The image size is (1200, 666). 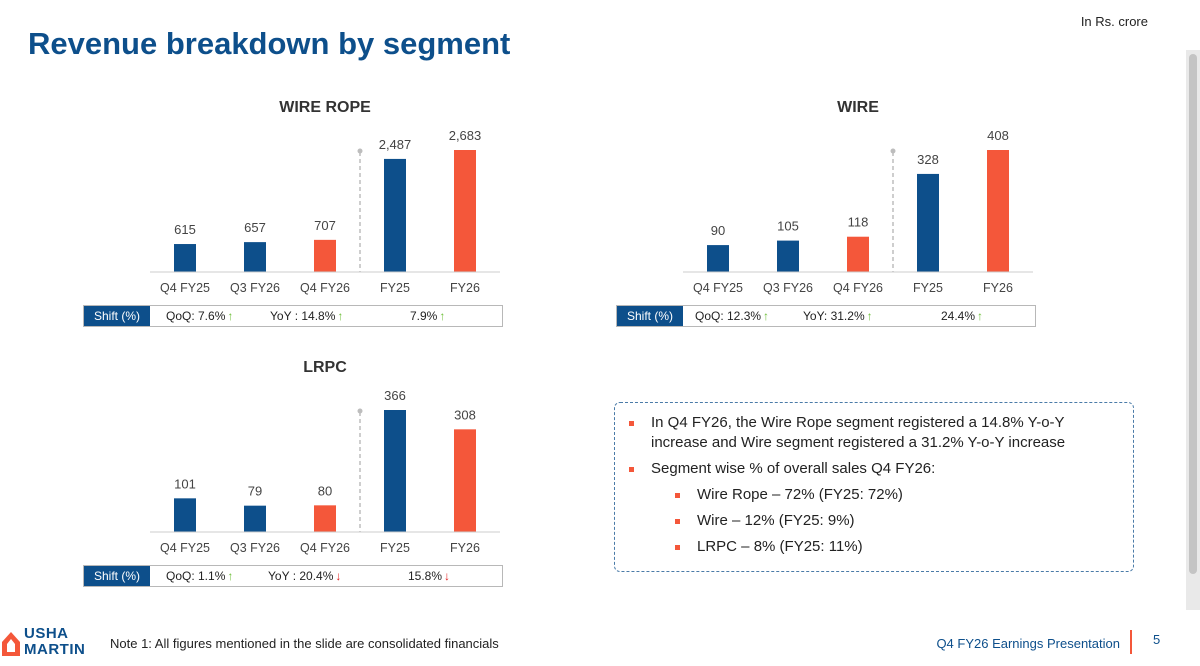 I want to click on data-label: 2,487, so click(x=395, y=144).